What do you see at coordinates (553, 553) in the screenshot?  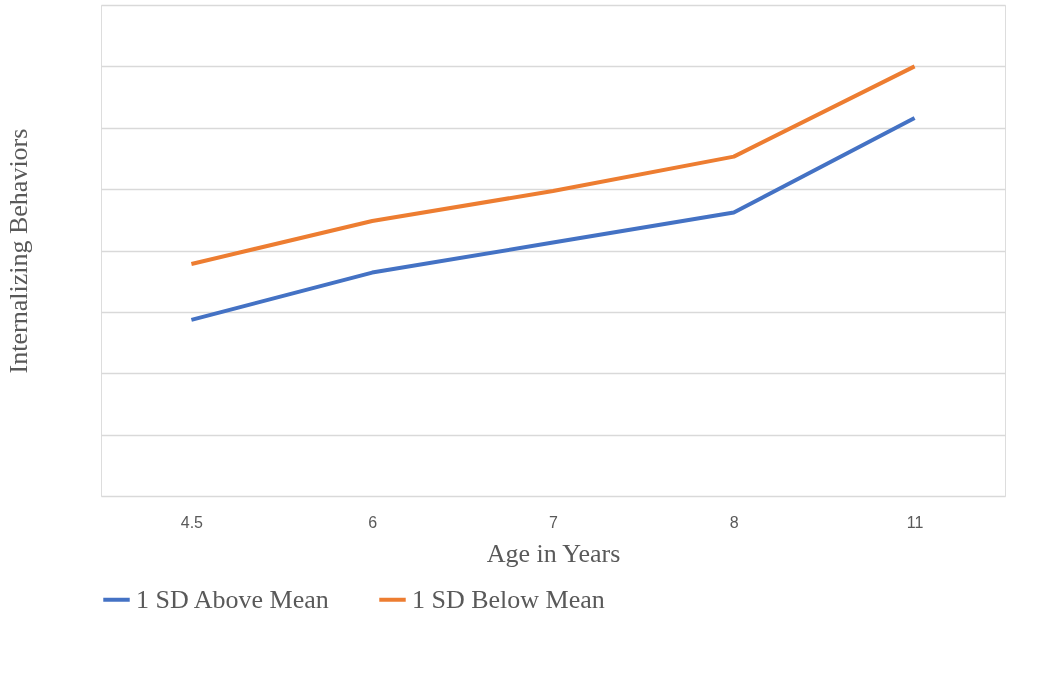 I see `x-axis-title: Age in Years` at bounding box center [553, 553].